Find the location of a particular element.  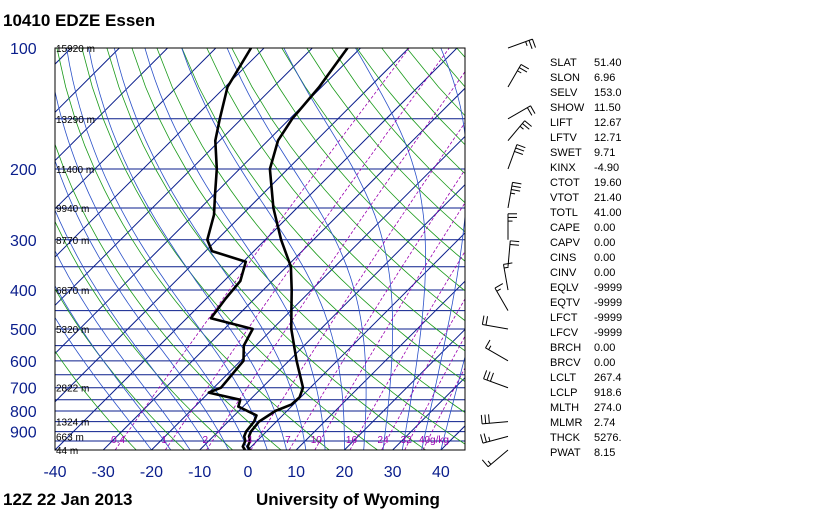

index-key: VTOT is located at coordinates (565, 198).